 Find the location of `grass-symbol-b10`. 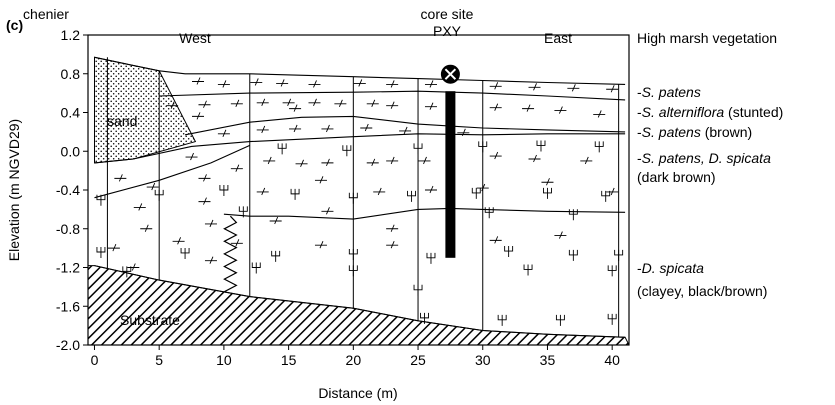

grass-symbol-b10 is located at coordinates (495, 107).